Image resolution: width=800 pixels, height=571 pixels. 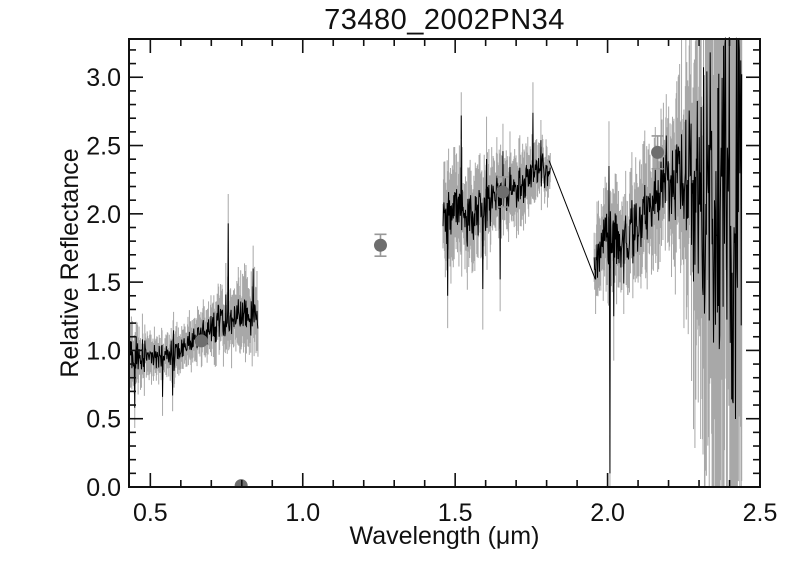 I want to click on spectrum-trace-visible, so click(x=193, y=315).